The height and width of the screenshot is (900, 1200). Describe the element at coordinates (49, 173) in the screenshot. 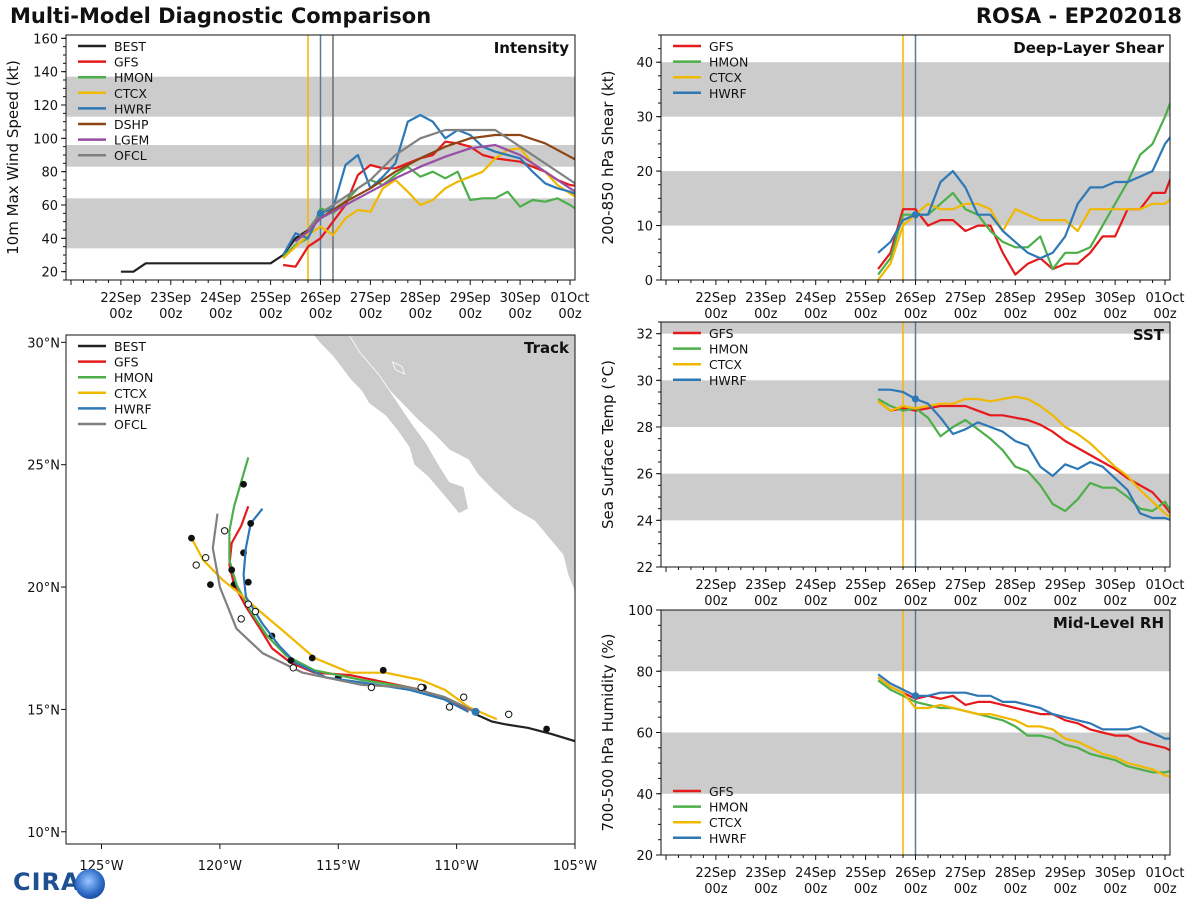

I see `y-tick-label: 80` at that location.